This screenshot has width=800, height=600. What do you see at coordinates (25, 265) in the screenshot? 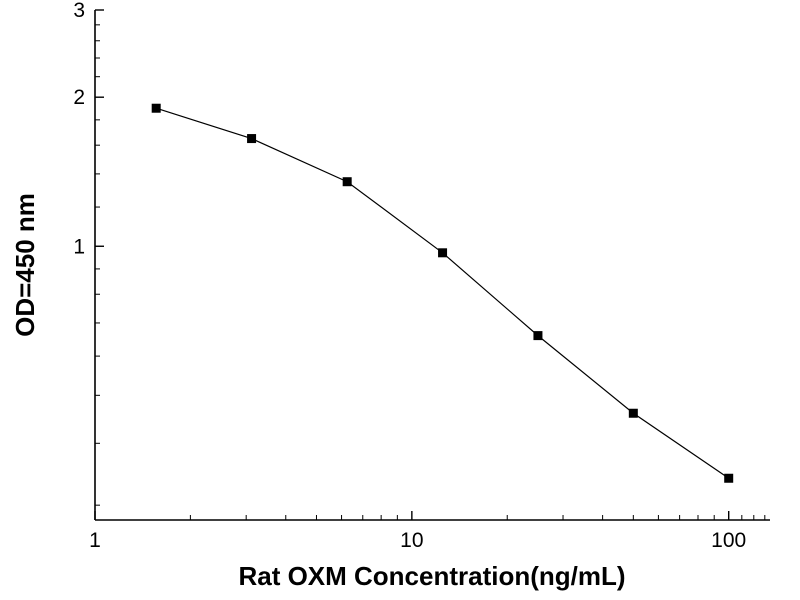
I see `y-axis-title: OD=450 nm` at bounding box center [25, 265].